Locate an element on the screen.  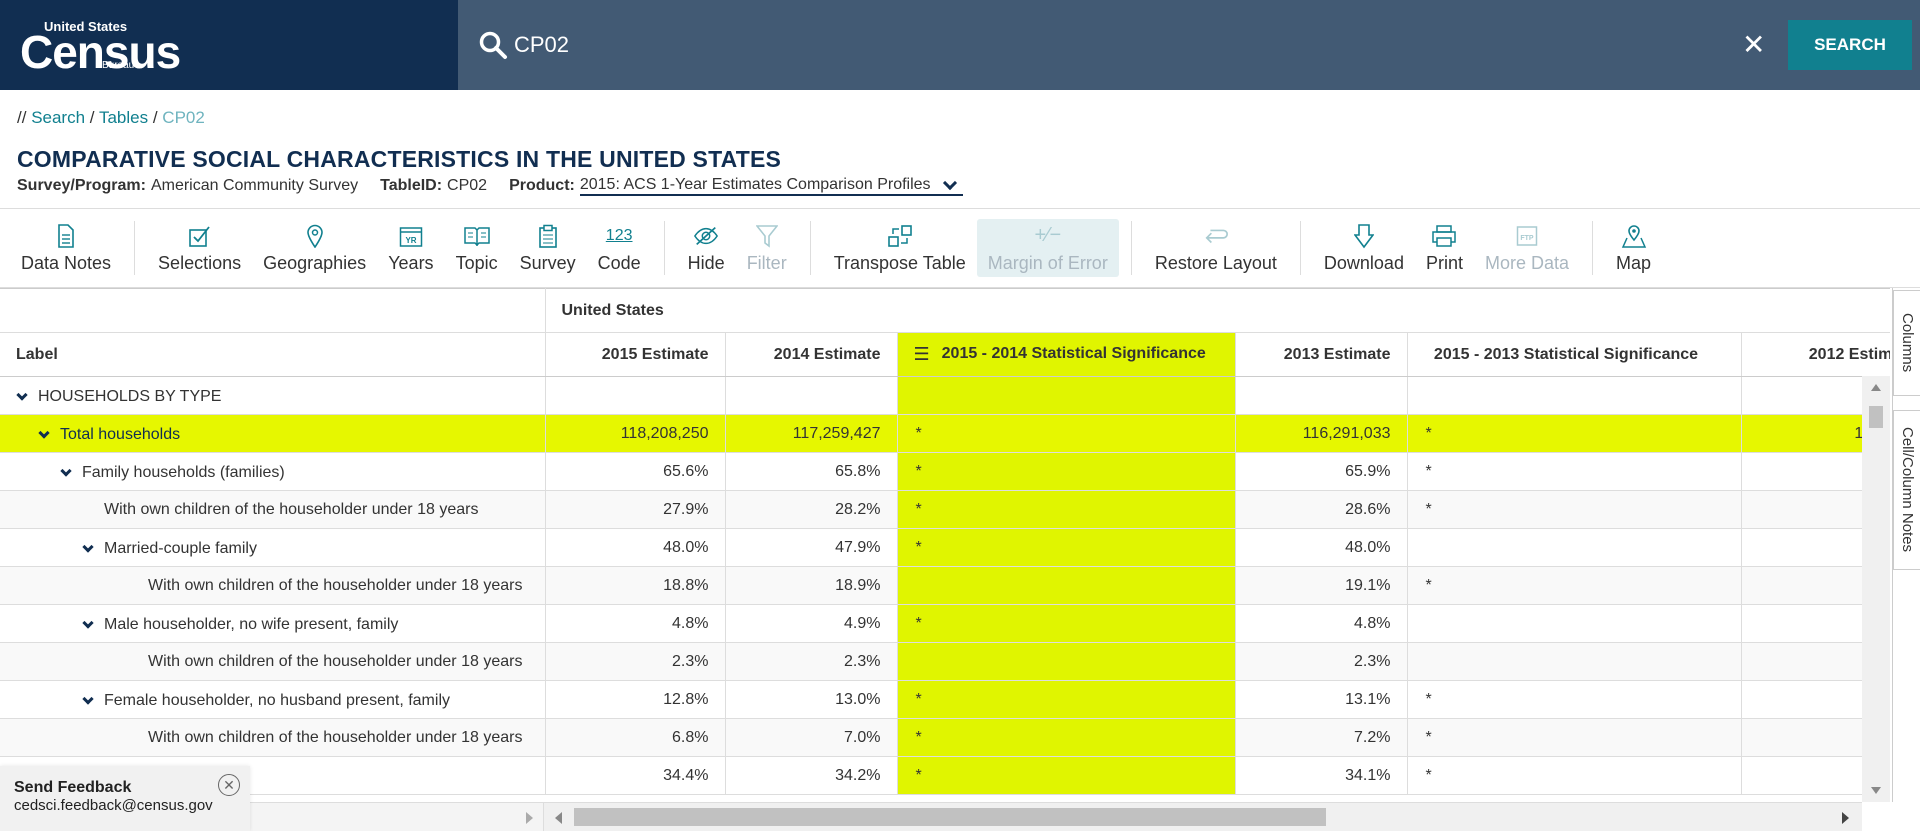
table-row: HOUSEHOLDS BY TYPE is located at coordinates (945, 395).